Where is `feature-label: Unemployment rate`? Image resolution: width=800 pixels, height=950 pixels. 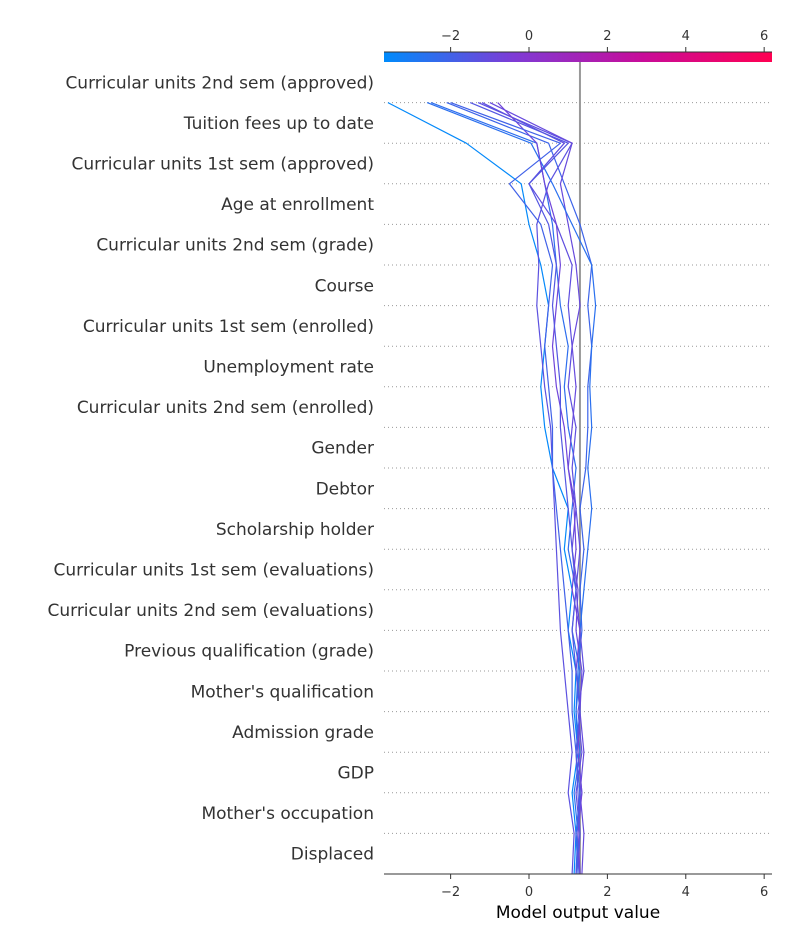 feature-label: Unemployment rate is located at coordinates (288, 368).